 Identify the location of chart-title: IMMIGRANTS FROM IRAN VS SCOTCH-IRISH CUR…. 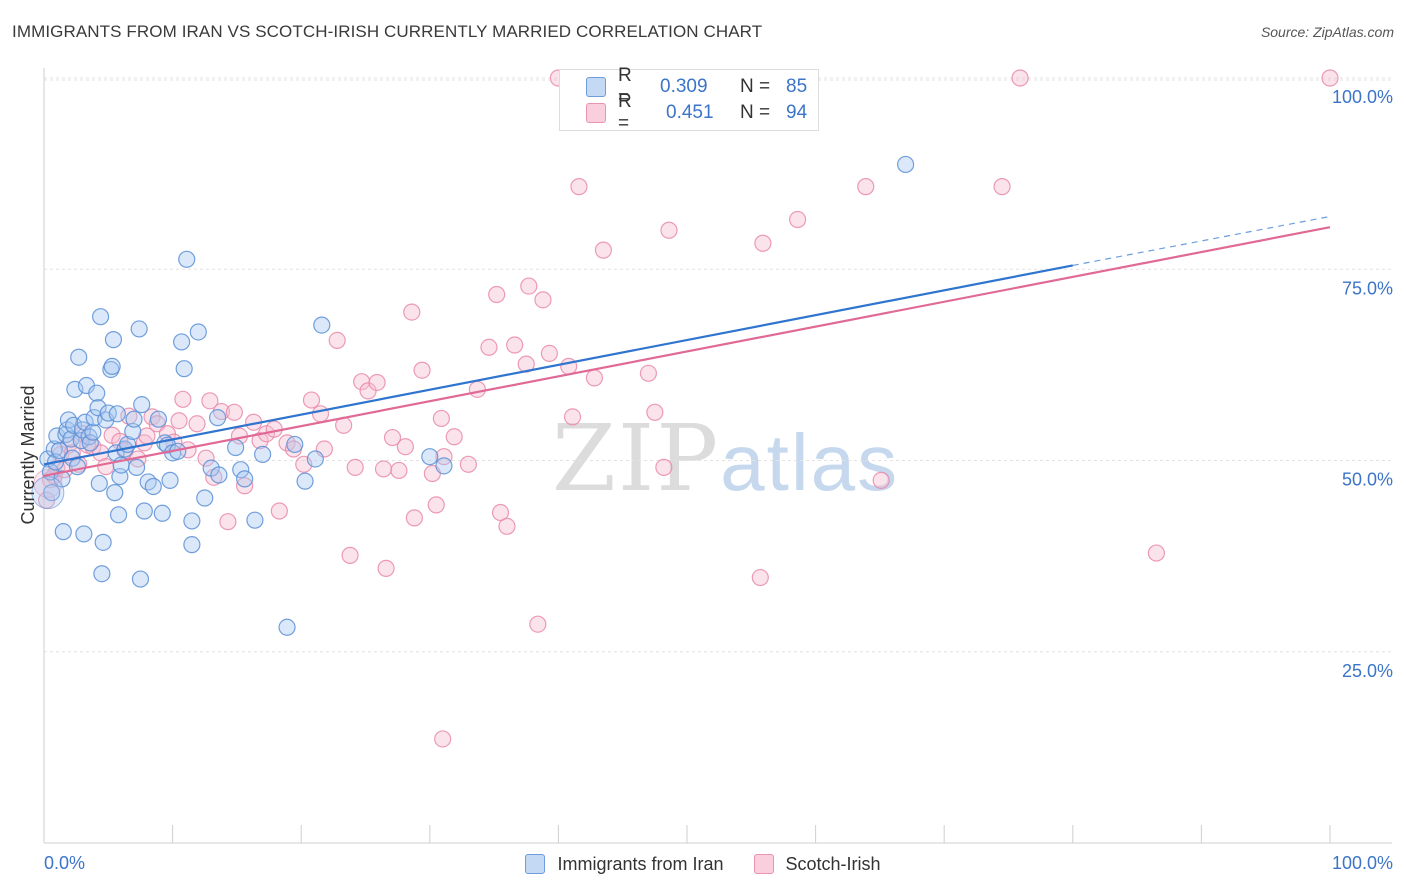
(387, 31).